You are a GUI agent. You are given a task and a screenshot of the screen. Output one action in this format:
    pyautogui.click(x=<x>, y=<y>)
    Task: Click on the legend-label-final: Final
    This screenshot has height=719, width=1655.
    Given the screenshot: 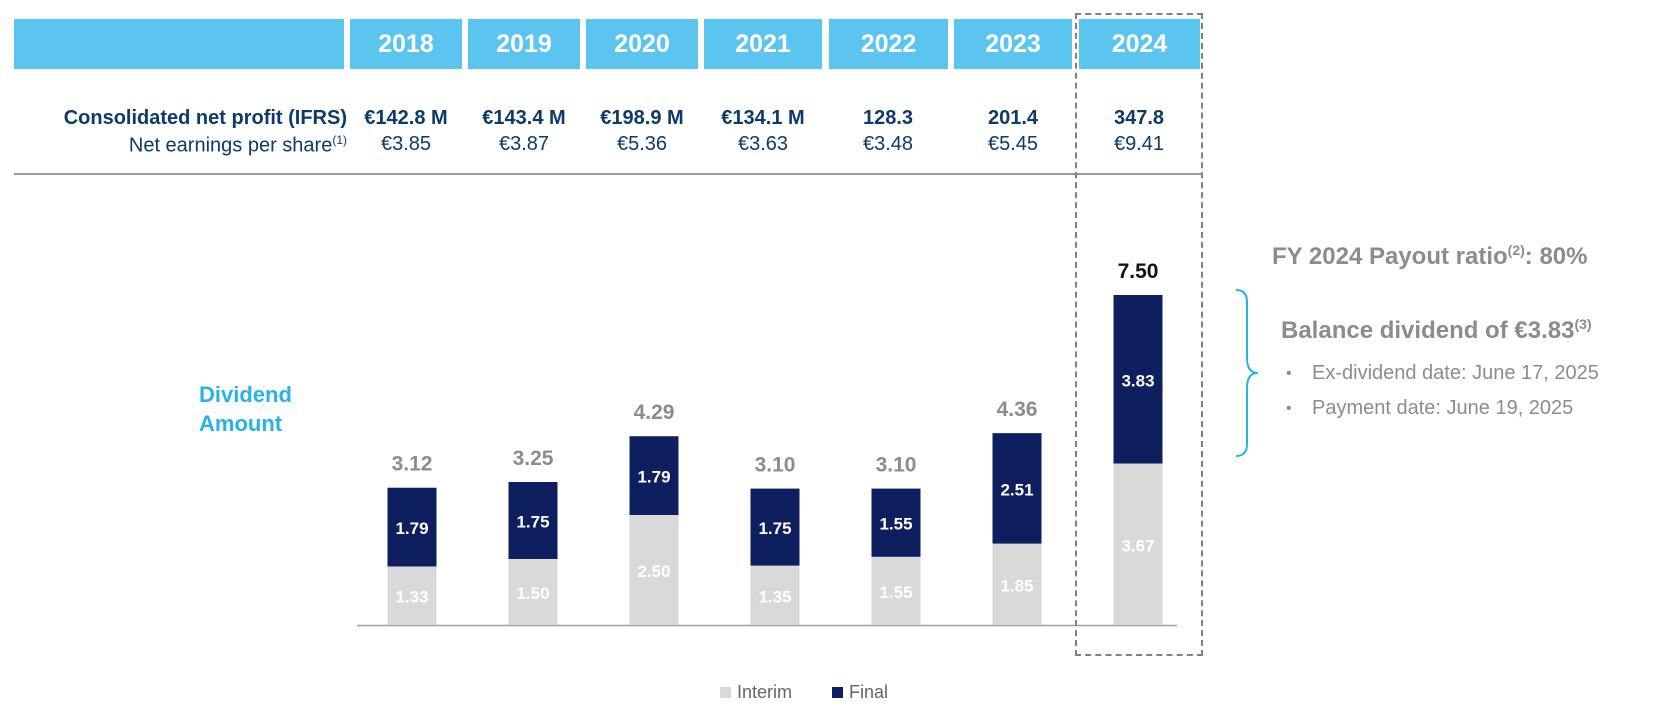 What is the action you would take?
    pyautogui.click(x=869, y=692)
    